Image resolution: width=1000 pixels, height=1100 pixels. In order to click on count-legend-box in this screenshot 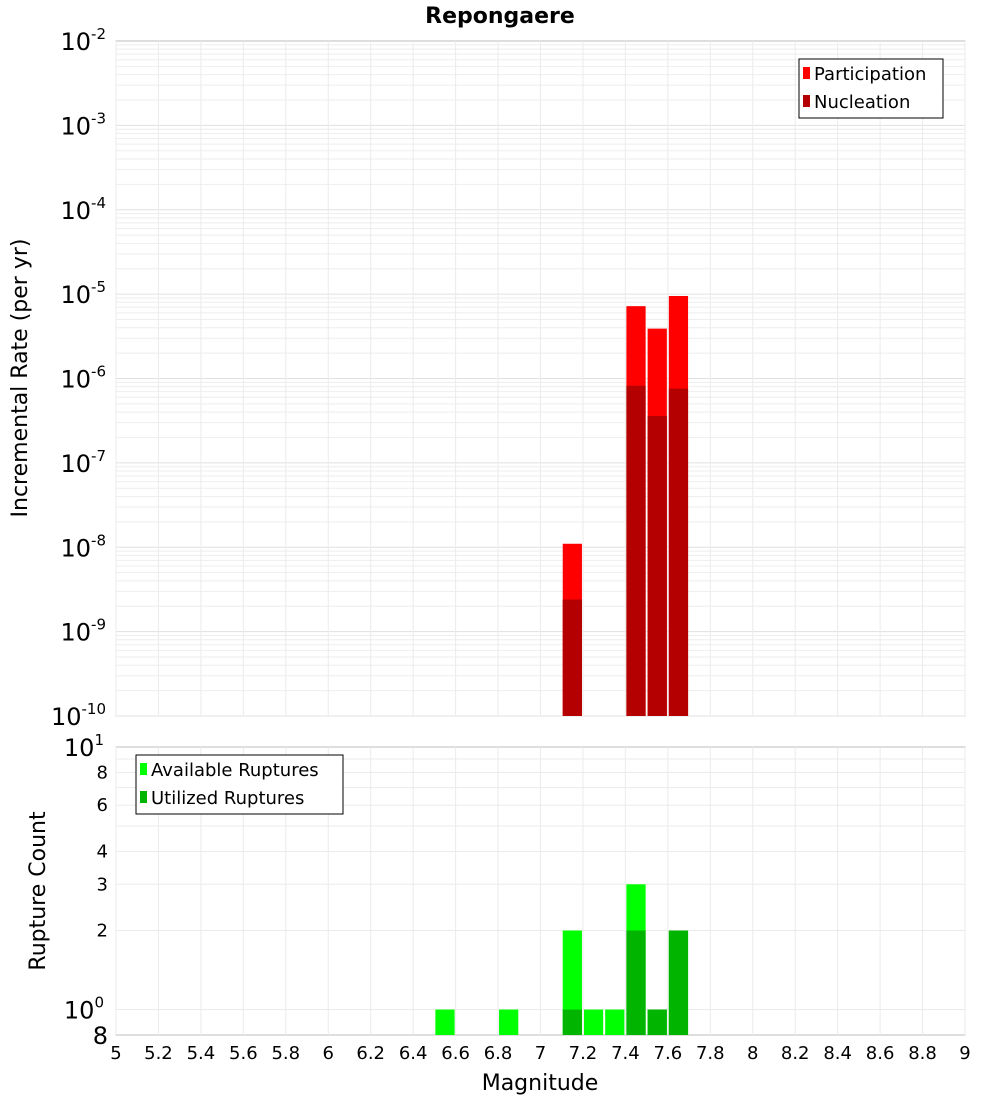, I will do `click(239, 784)`.